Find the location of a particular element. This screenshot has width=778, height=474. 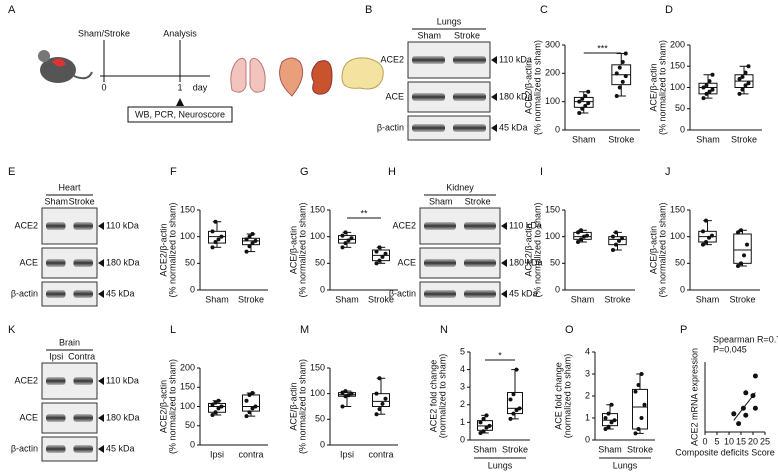

panel-label: C is located at coordinates (544, 10).